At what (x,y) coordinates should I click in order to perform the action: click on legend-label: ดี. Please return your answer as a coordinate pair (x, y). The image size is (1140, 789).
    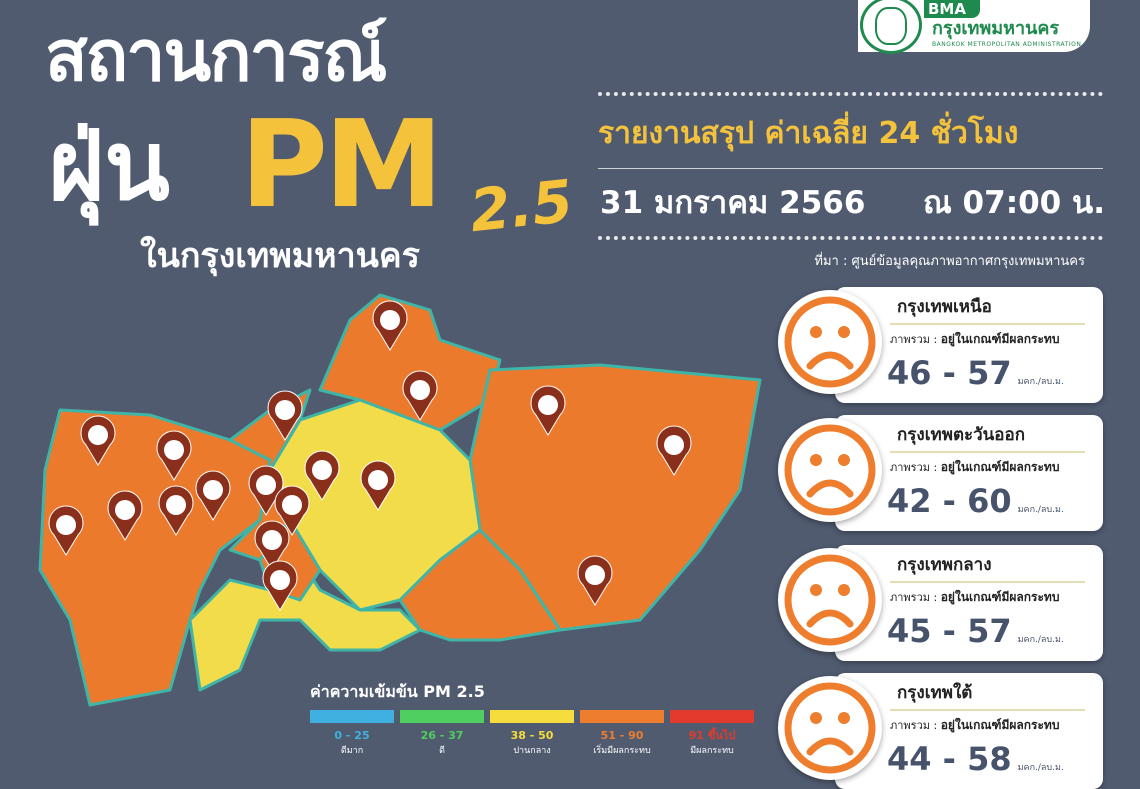
    Looking at the image, I should click on (442, 751).